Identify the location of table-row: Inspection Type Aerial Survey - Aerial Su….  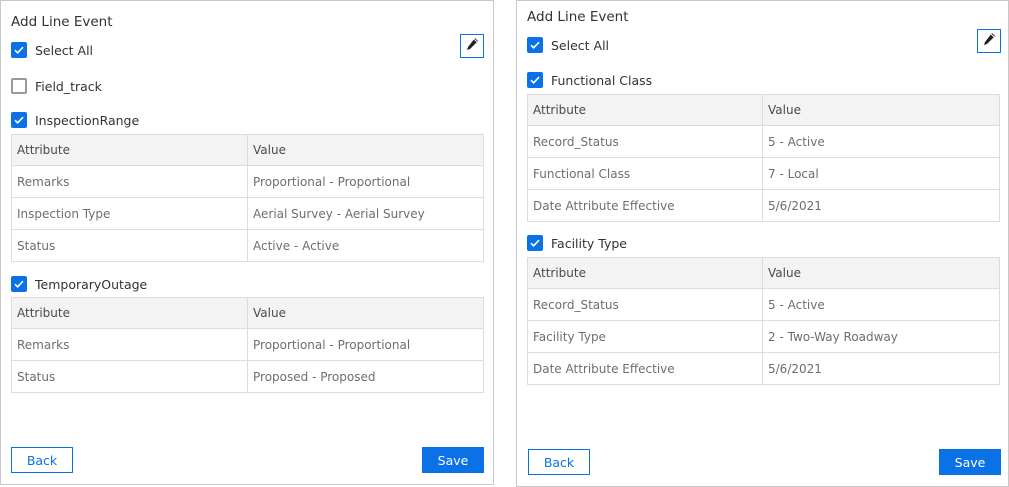
(247, 213).